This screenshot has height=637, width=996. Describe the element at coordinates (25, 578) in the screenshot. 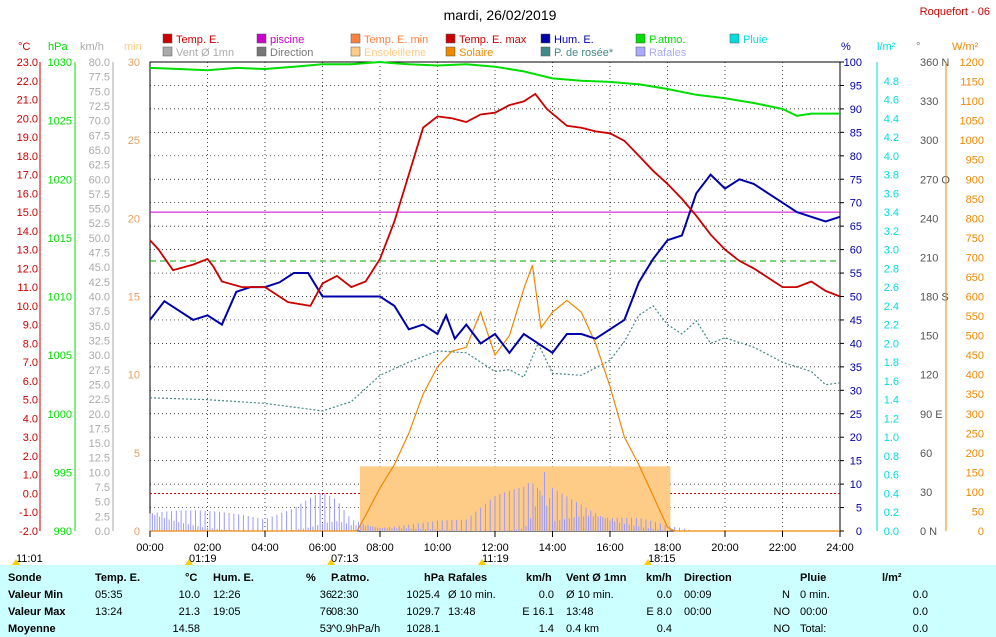

I see `table-header: Sonde` at that location.